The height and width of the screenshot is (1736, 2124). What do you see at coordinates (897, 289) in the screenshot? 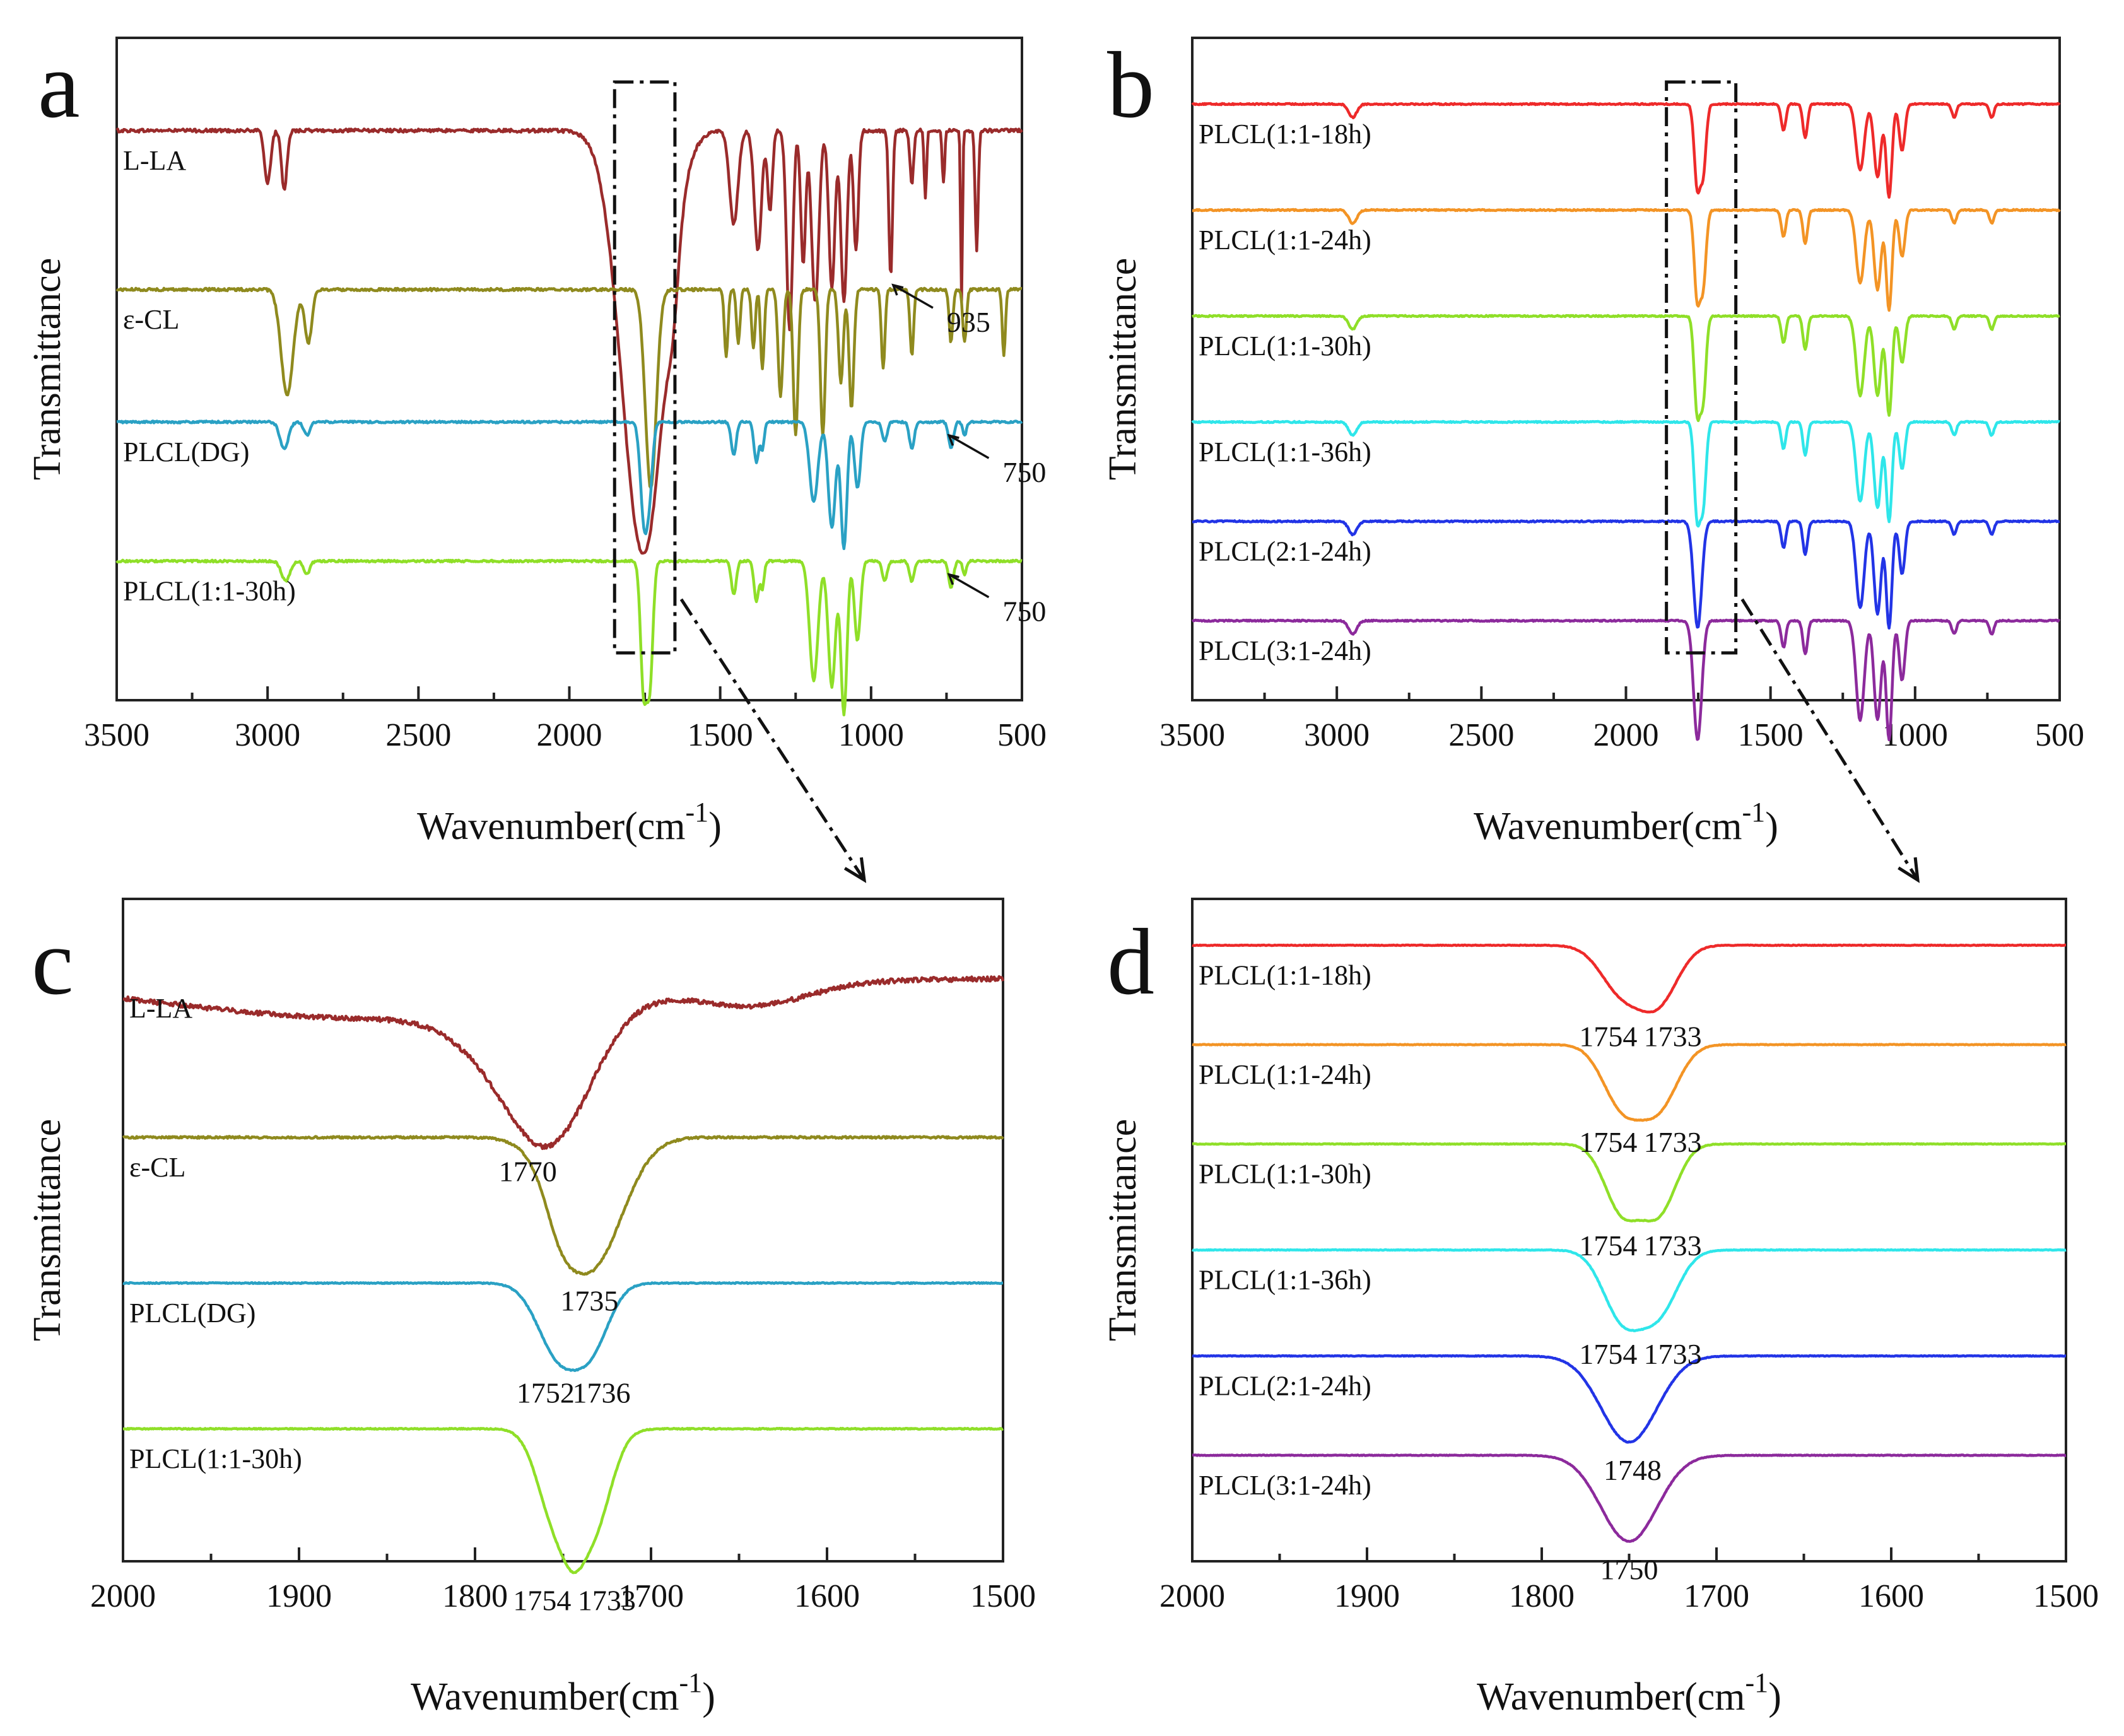
I see `peak-arrow-head` at bounding box center [897, 289].